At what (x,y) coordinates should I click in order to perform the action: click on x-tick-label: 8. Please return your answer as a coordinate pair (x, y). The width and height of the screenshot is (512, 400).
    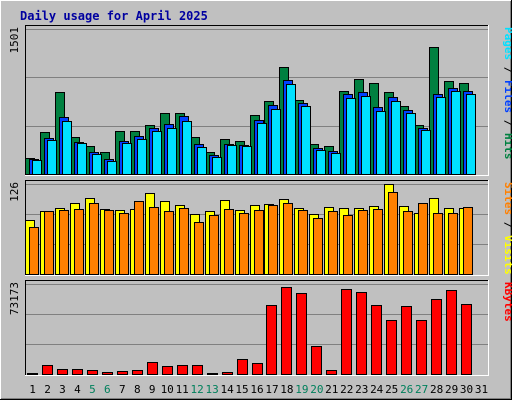
    Looking at the image, I should click on (137, 389).